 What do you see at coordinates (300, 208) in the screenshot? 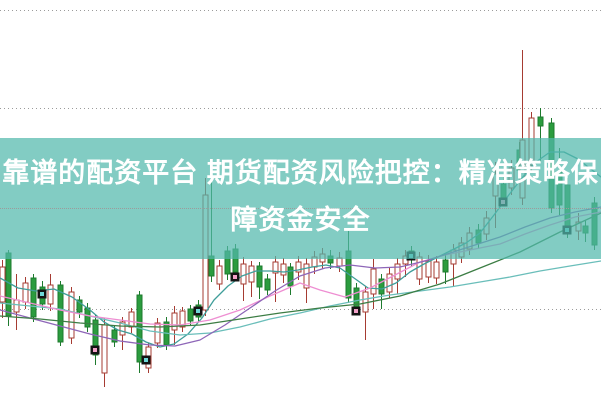
I see `dotted-gridline` at bounding box center [300, 208].